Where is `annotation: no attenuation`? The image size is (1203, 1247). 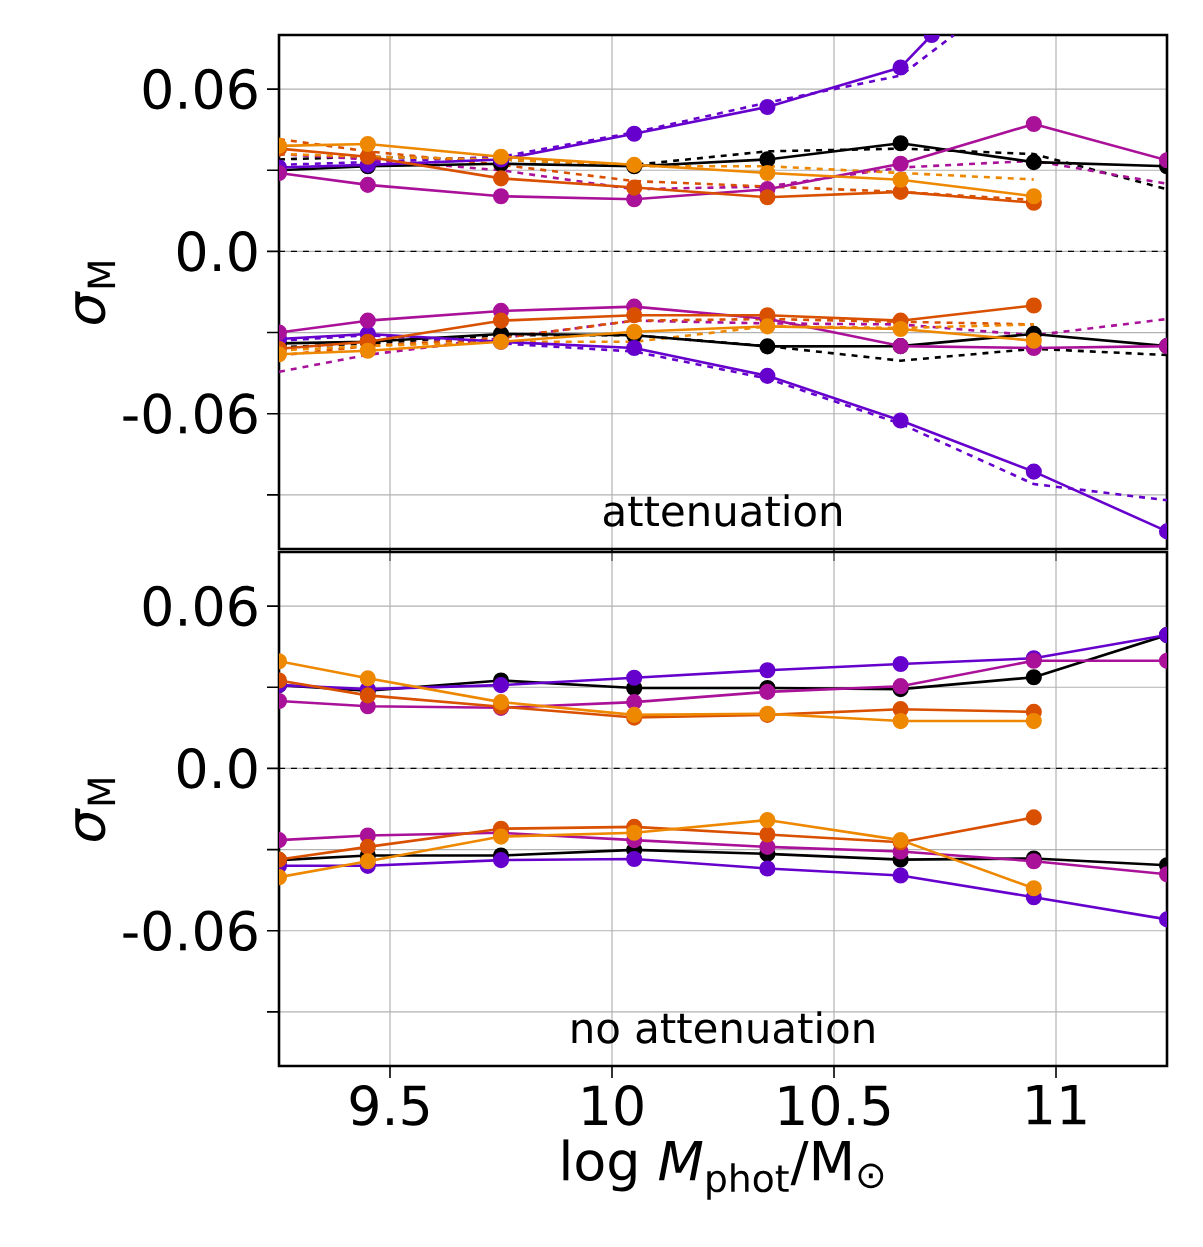 annotation: no attenuation is located at coordinates (723, 1027).